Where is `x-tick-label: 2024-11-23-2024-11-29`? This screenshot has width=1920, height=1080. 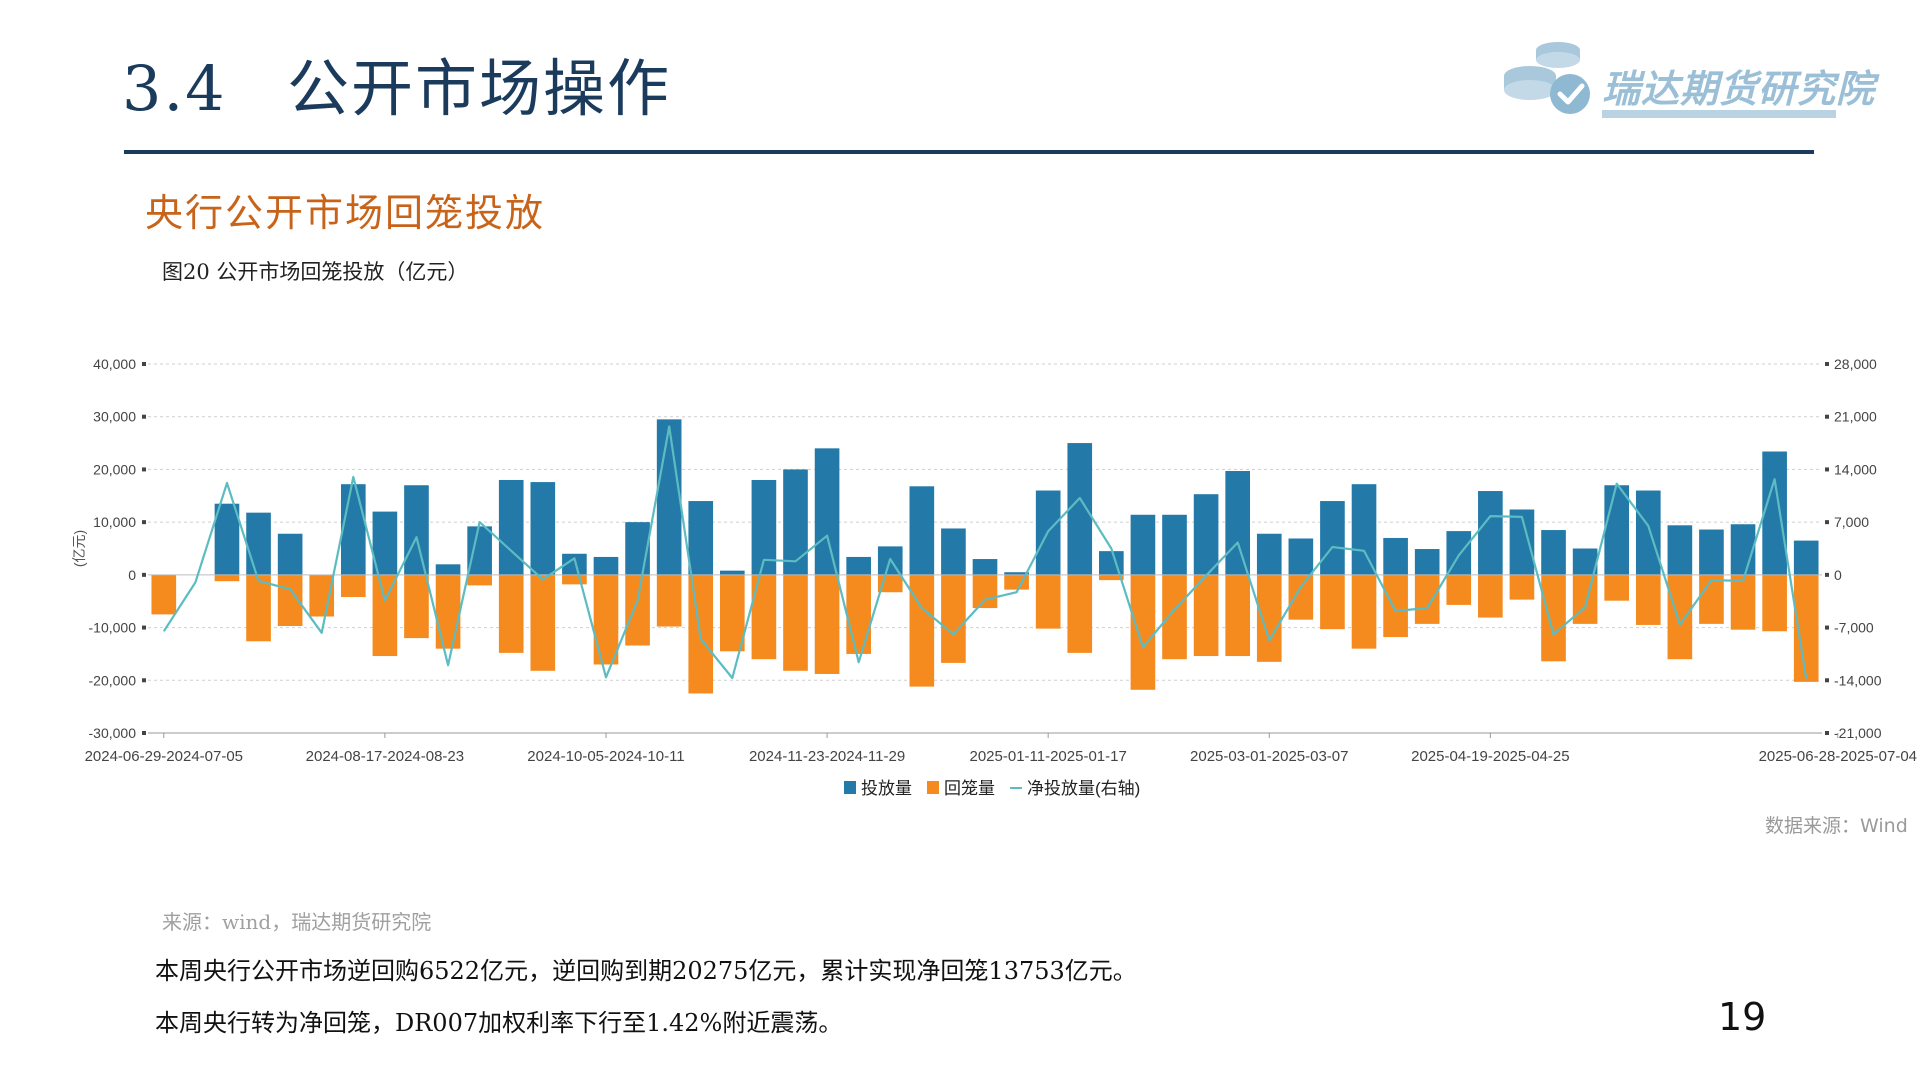 x-tick-label: 2024-11-23-2024-11-29 is located at coordinates (827, 756).